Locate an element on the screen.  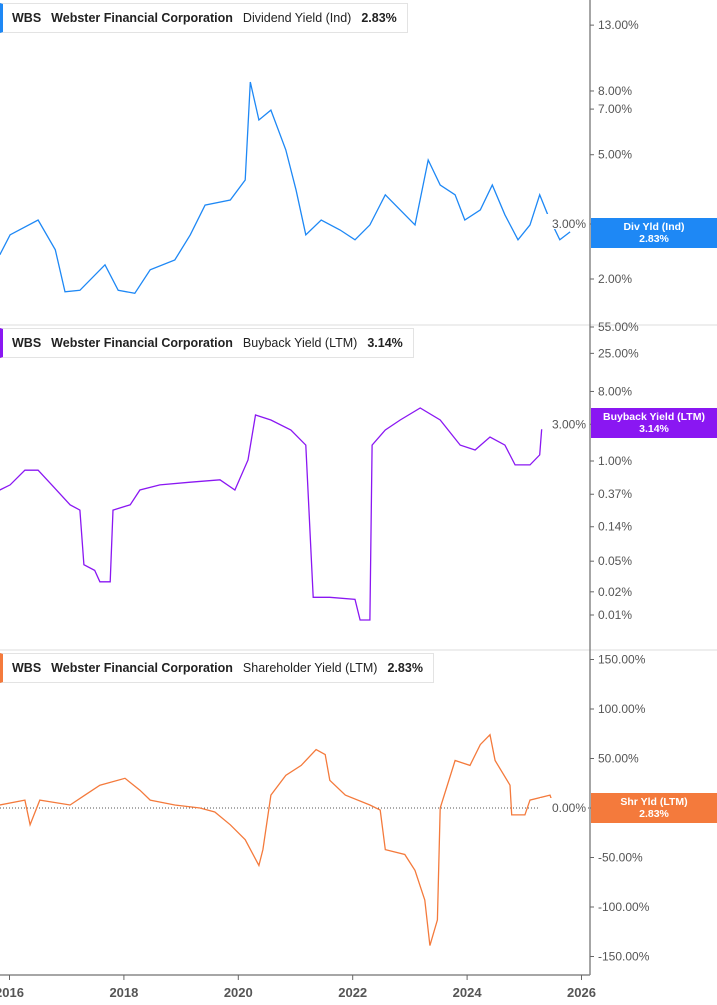
y-tick-label: 1.00% is located at coordinates (615, 461).